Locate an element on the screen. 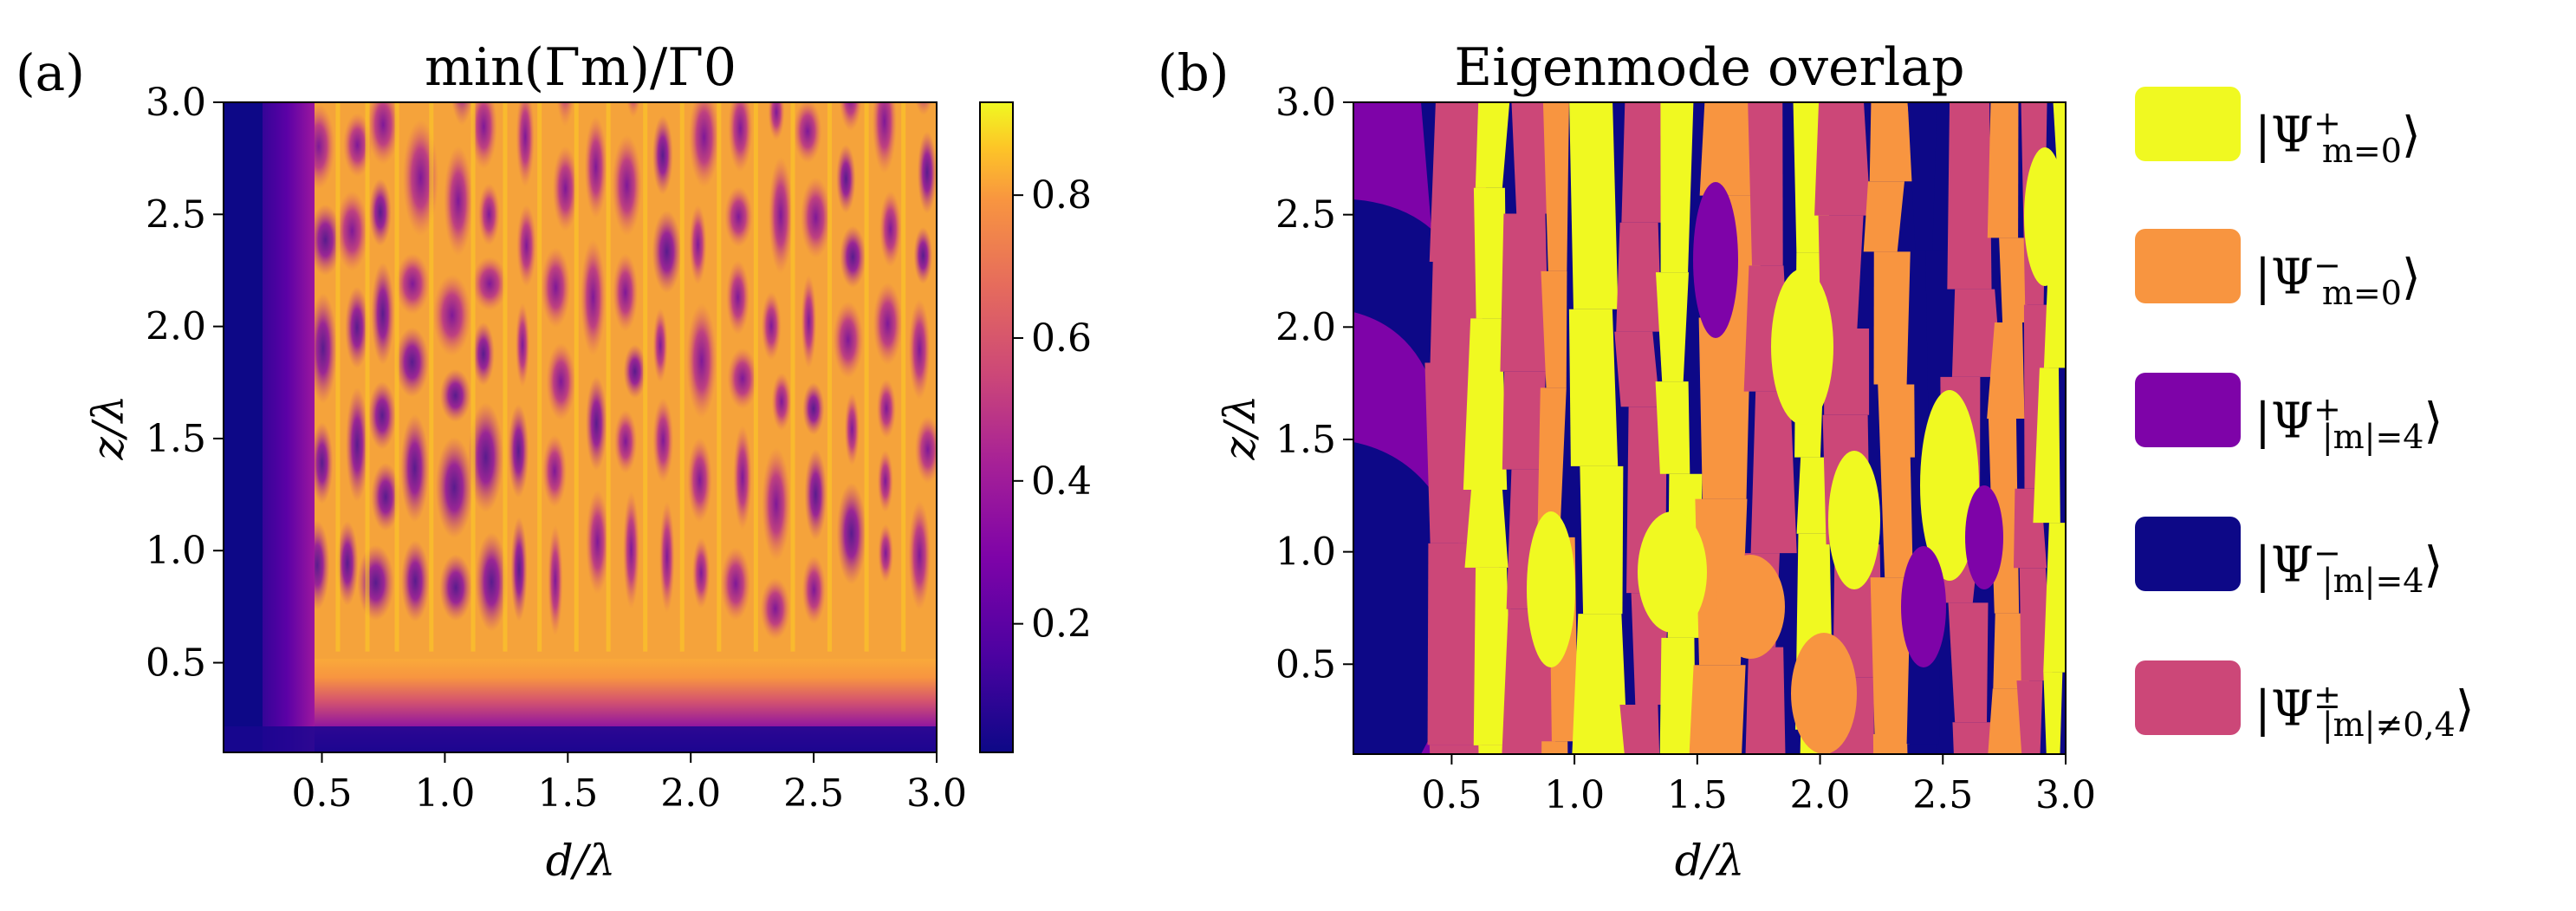 Image resolution: width=2576 pixels, height=911 pixels. a-ytick-label: 2.0 is located at coordinates (176, 327).